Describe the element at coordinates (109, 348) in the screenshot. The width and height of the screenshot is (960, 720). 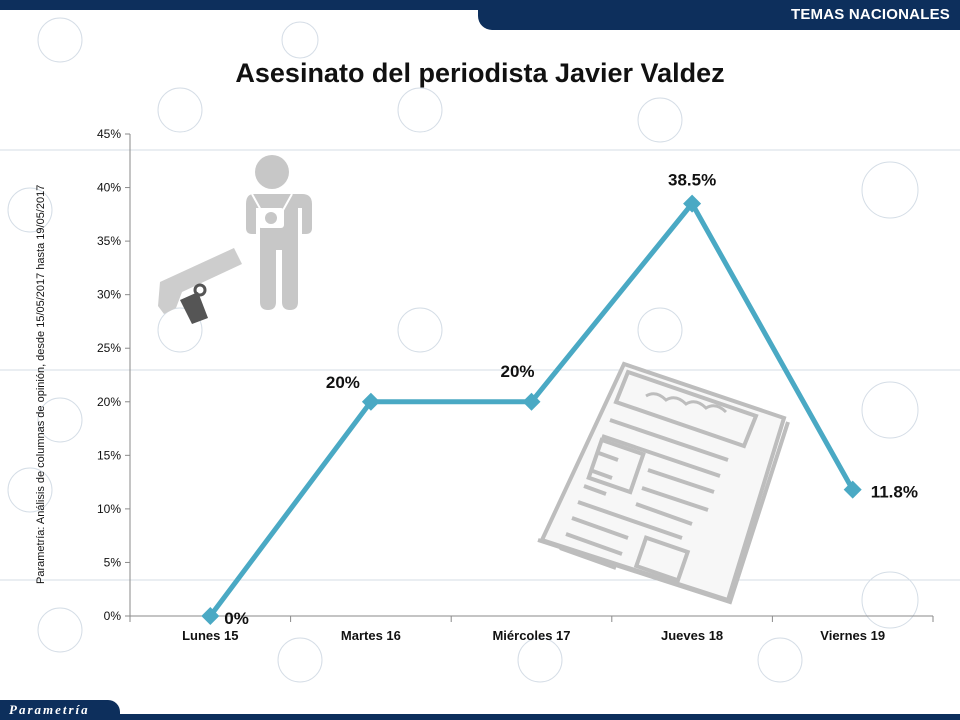
I see `y-tick-label: 25%` at that location.